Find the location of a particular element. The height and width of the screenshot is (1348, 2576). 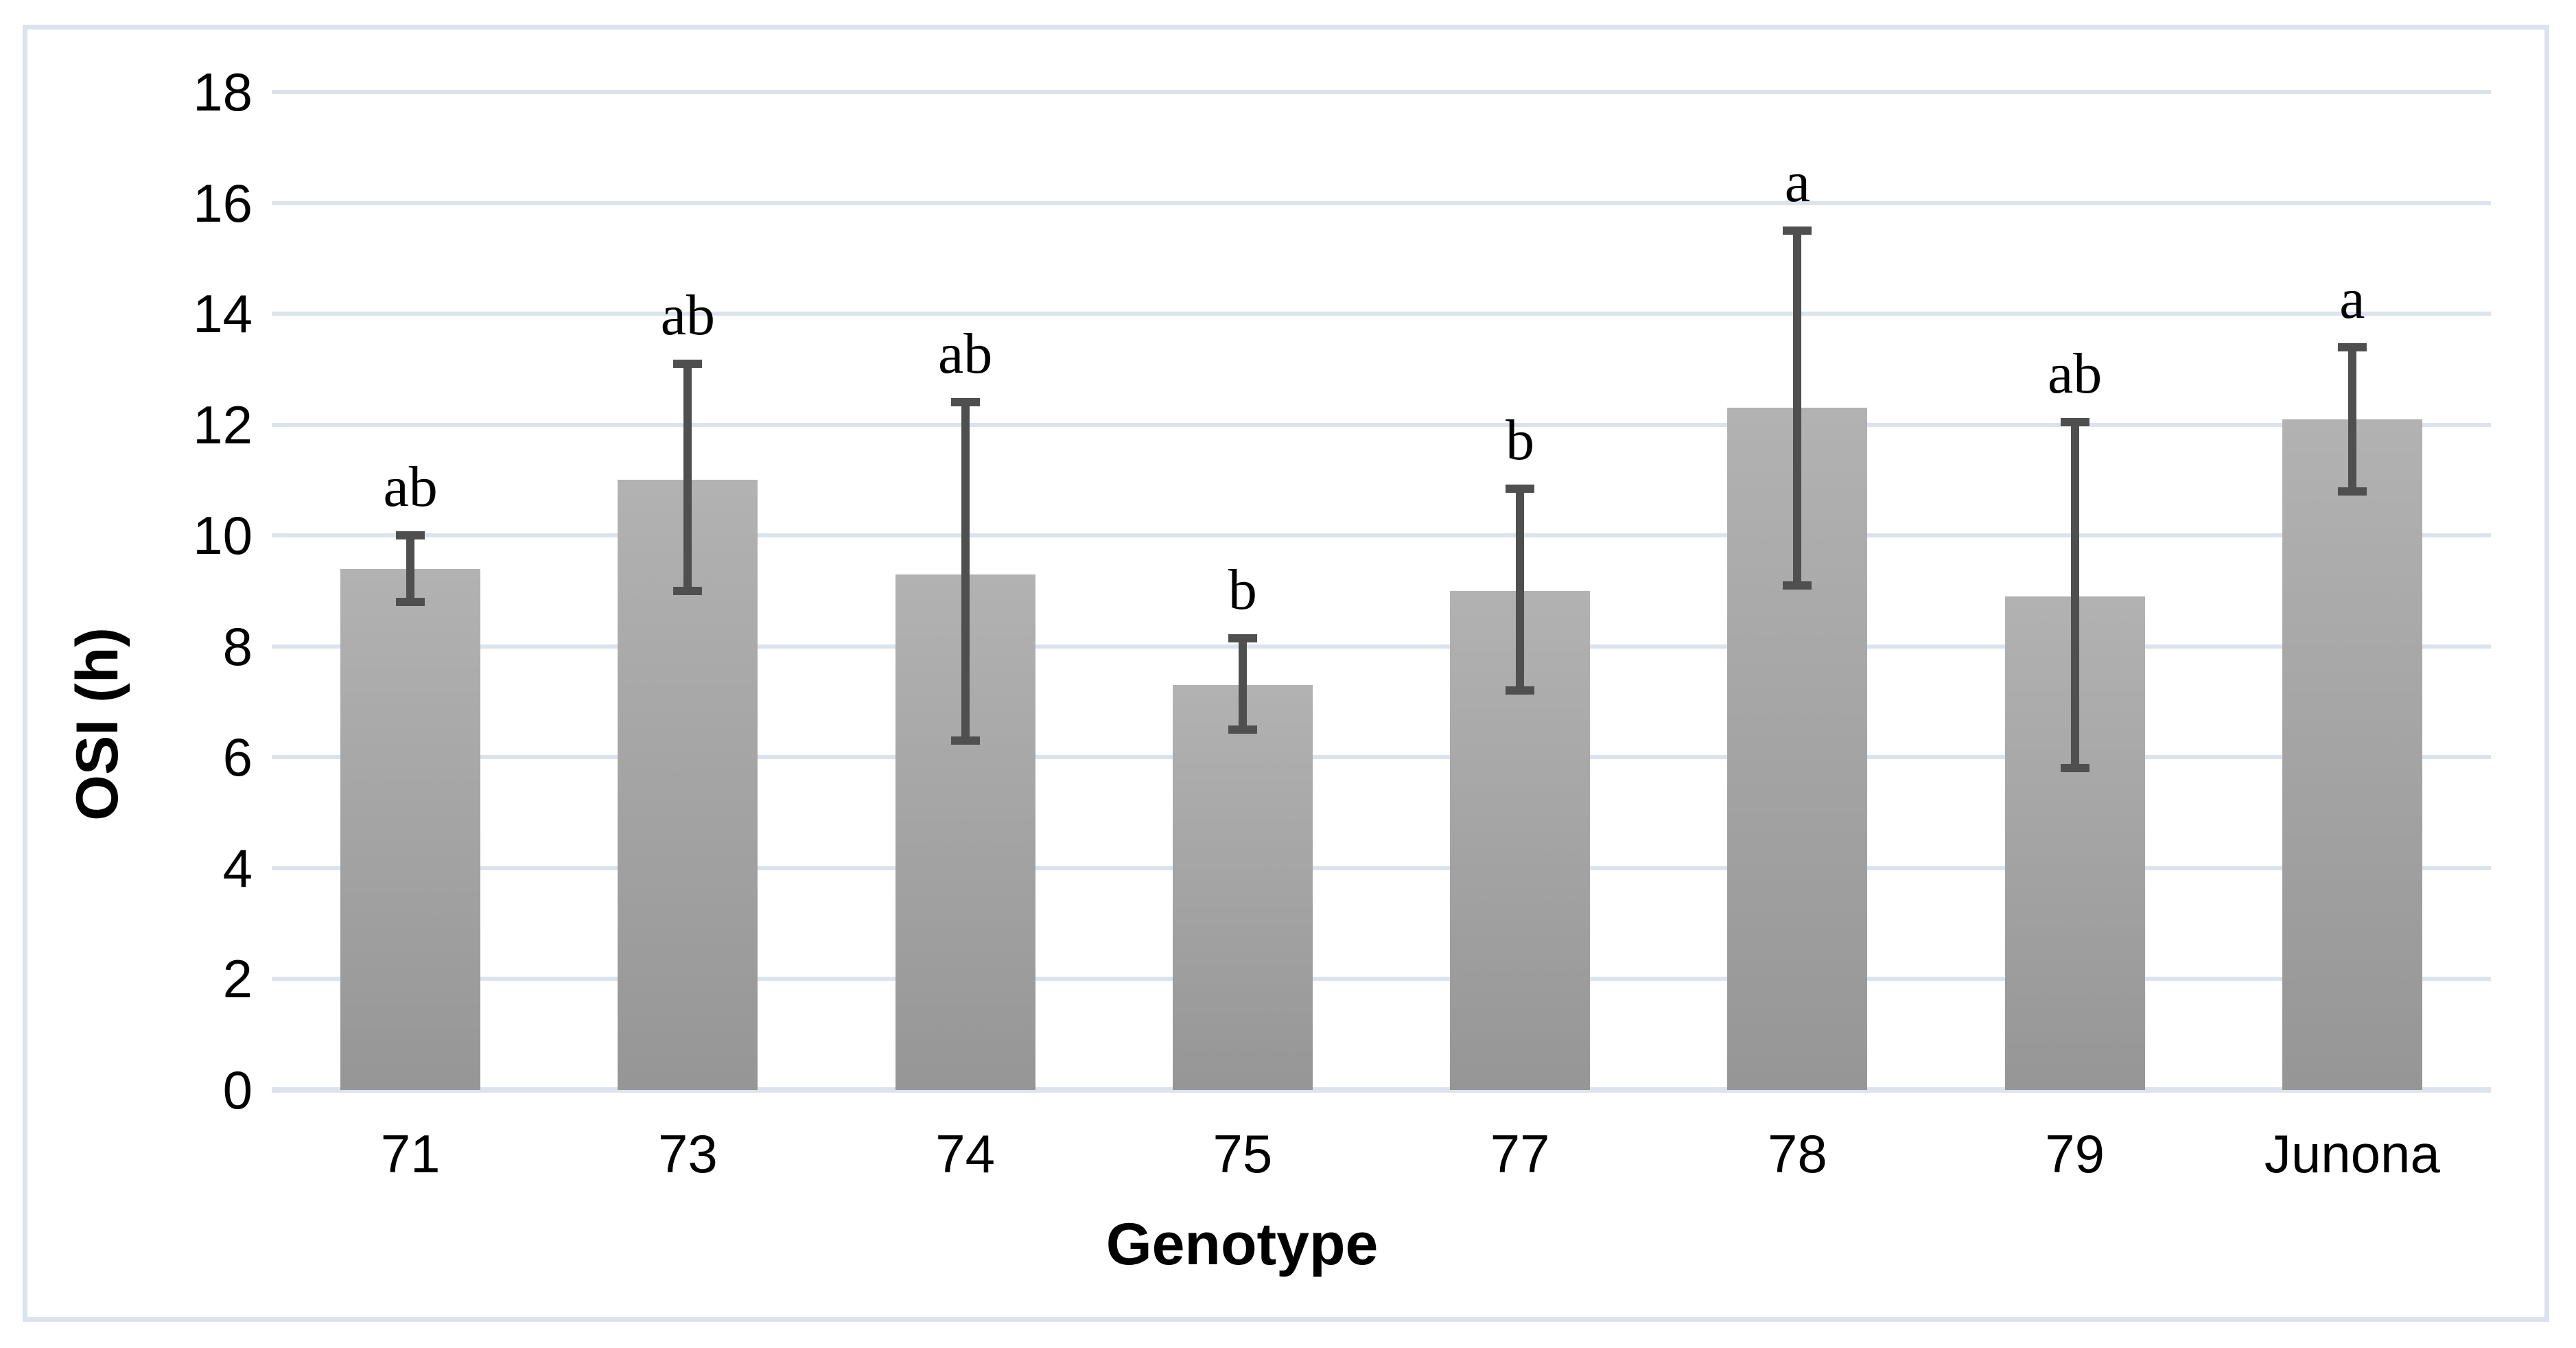

x-axis-title: Genotype is located at coordinates (1242, 1244).